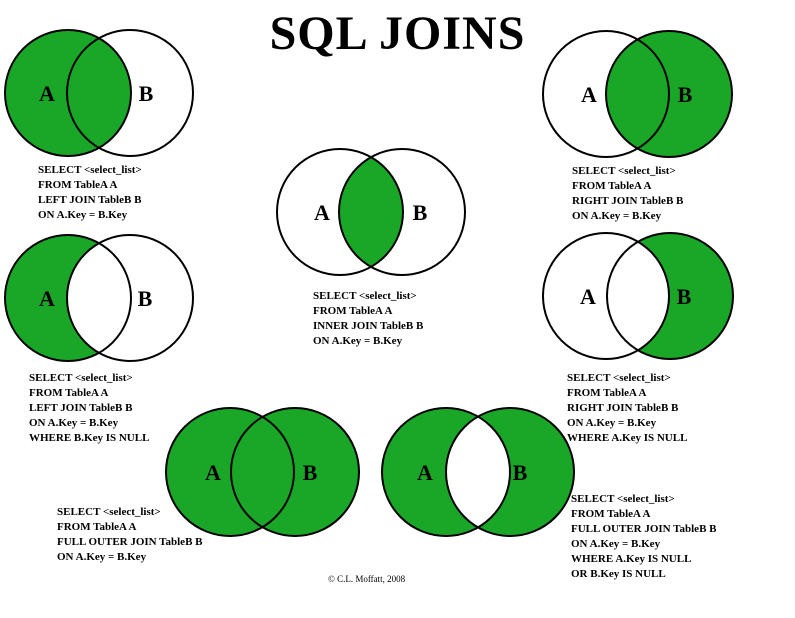 The image size is (795, 618). I want to click on copyright-credit: © C.L. Moffatt, 2008, so click(367, 579).